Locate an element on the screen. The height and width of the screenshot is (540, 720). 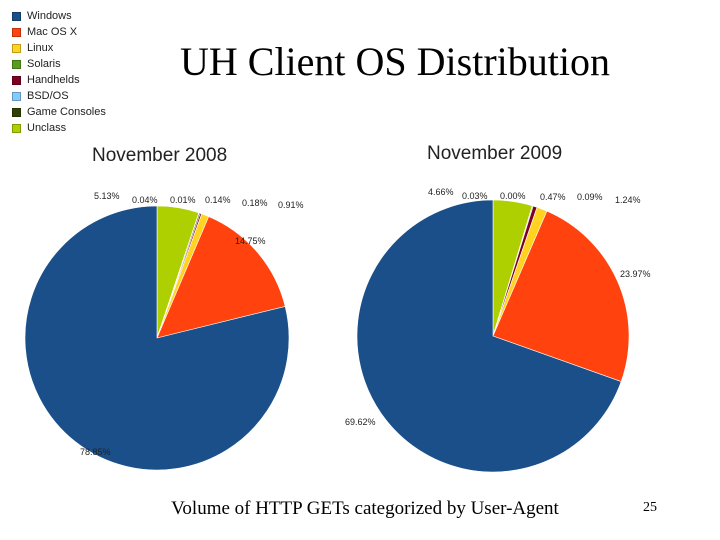
data-label: 0.03% is located at coordinates (475, 196).